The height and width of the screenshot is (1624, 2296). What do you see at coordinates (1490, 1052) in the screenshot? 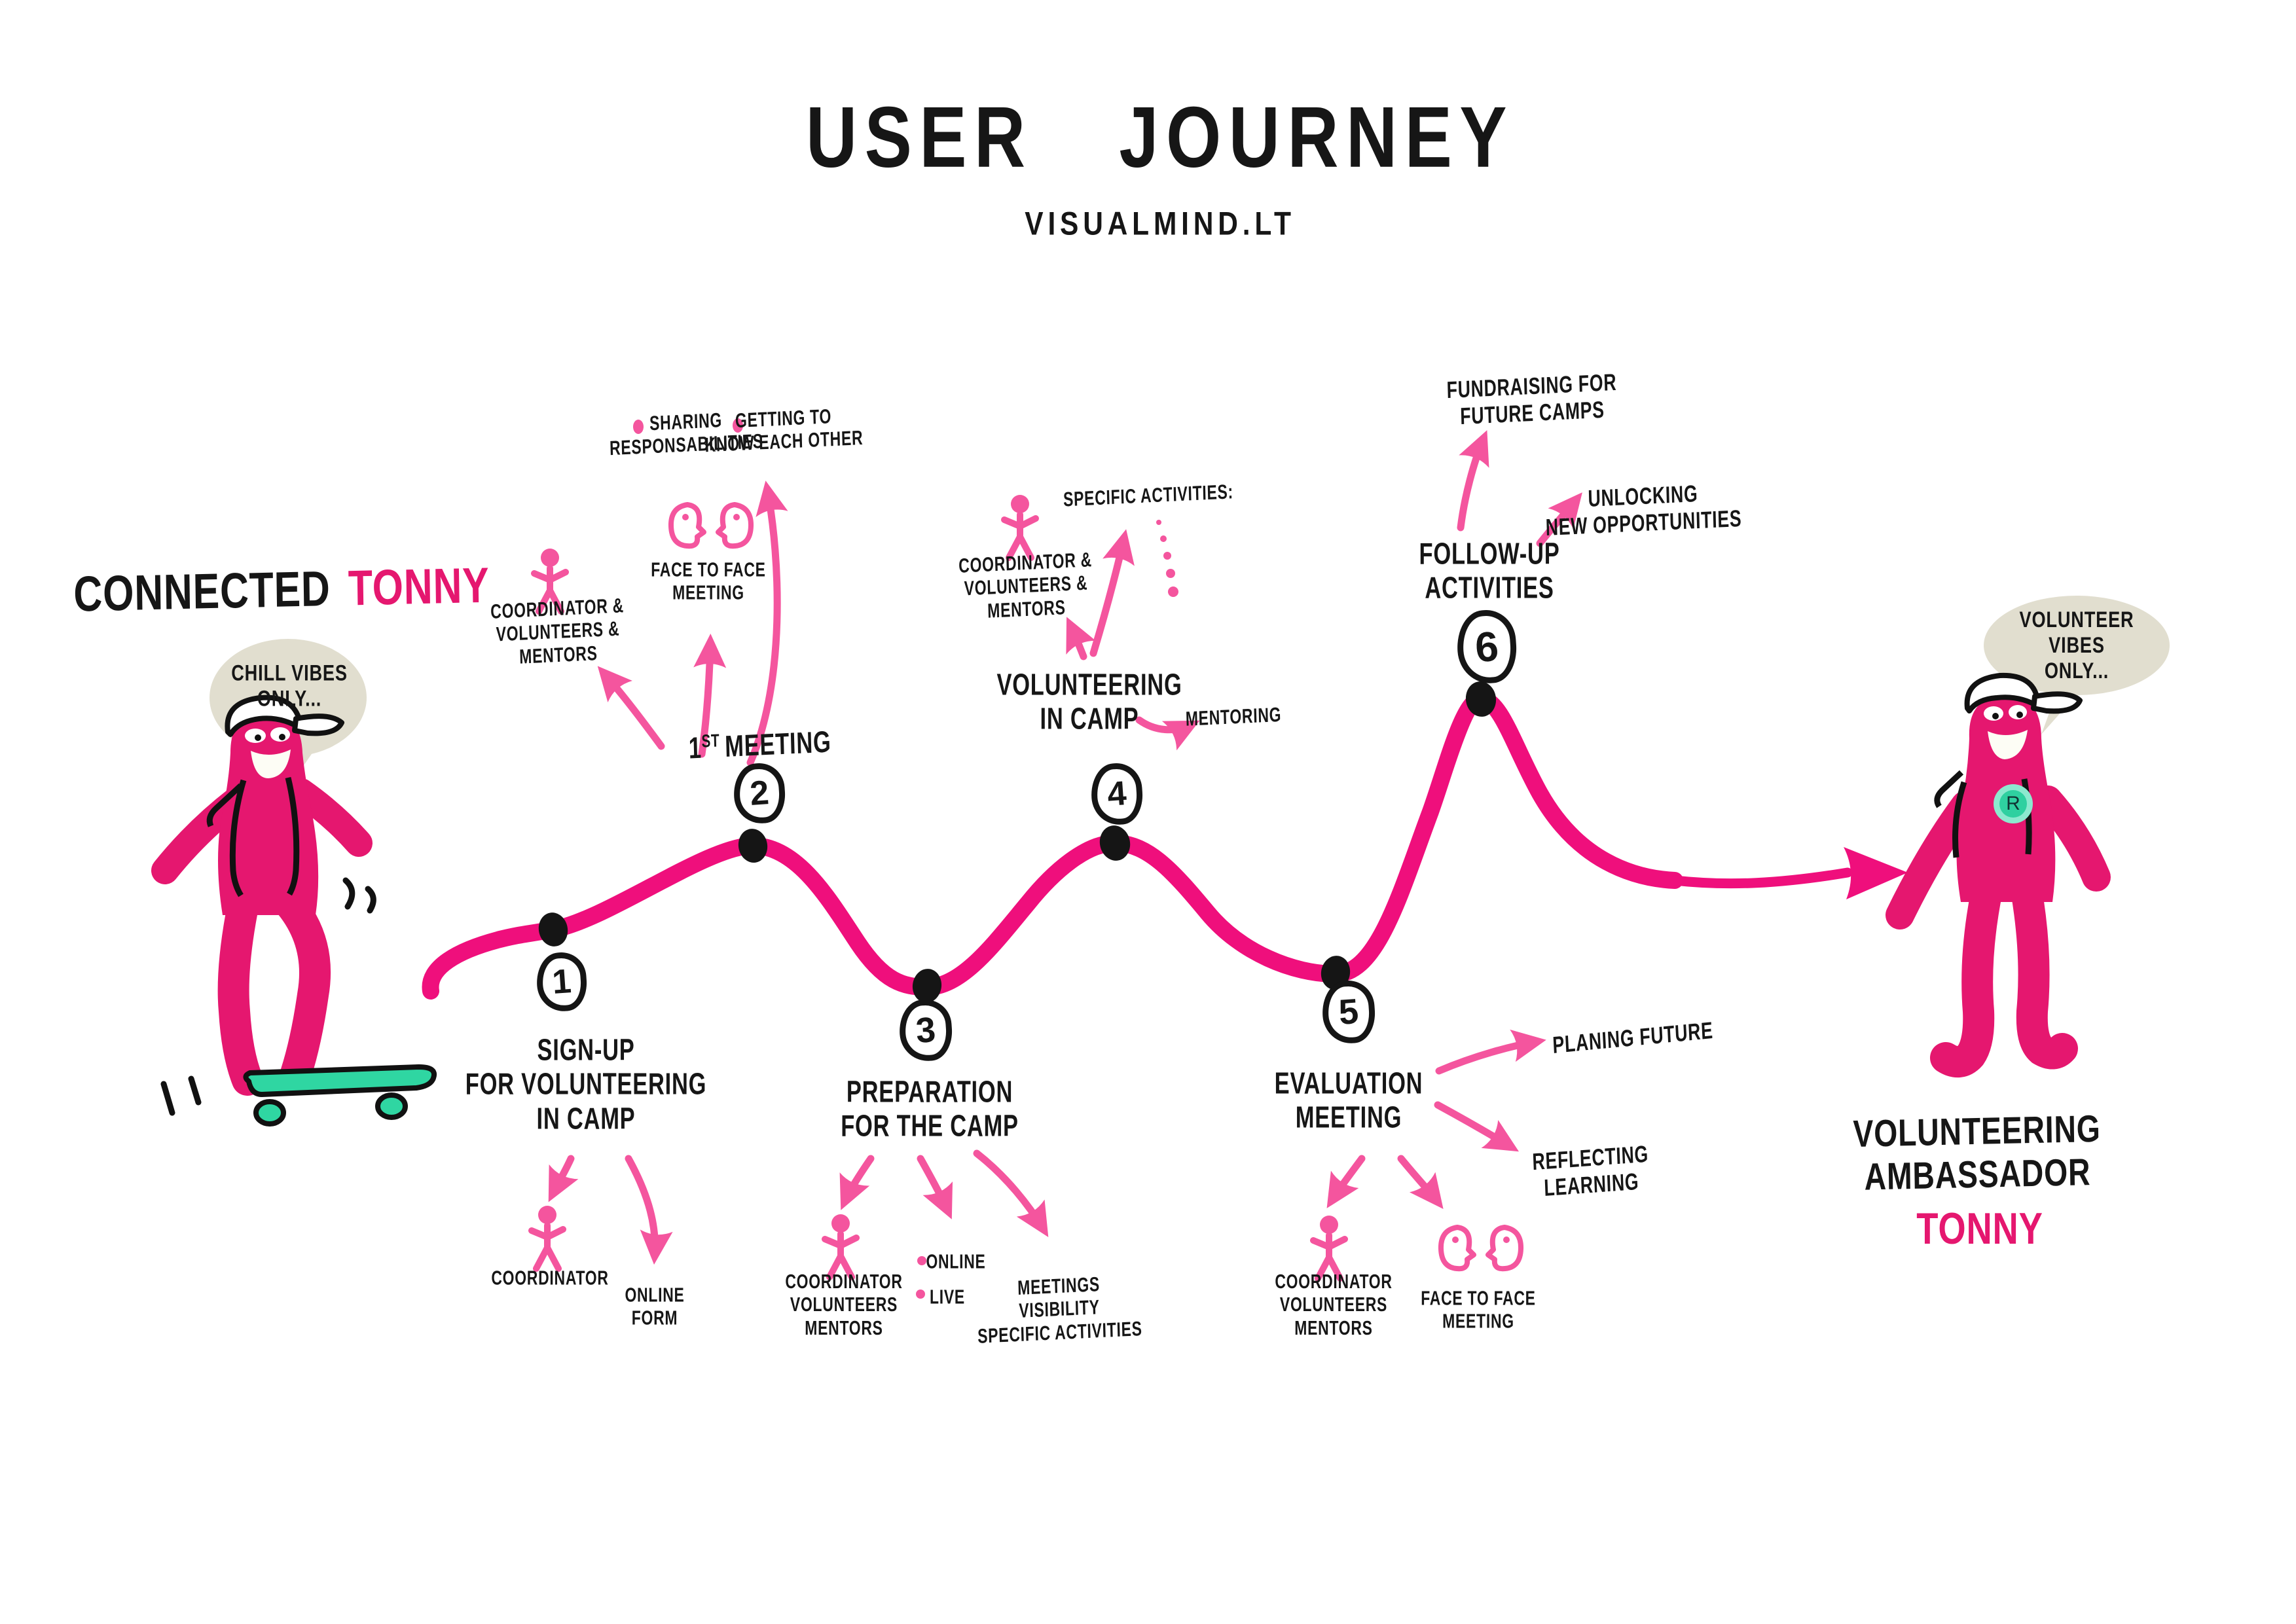
I see `arrow-eval-planning` at bounding box center [1490, 1052].